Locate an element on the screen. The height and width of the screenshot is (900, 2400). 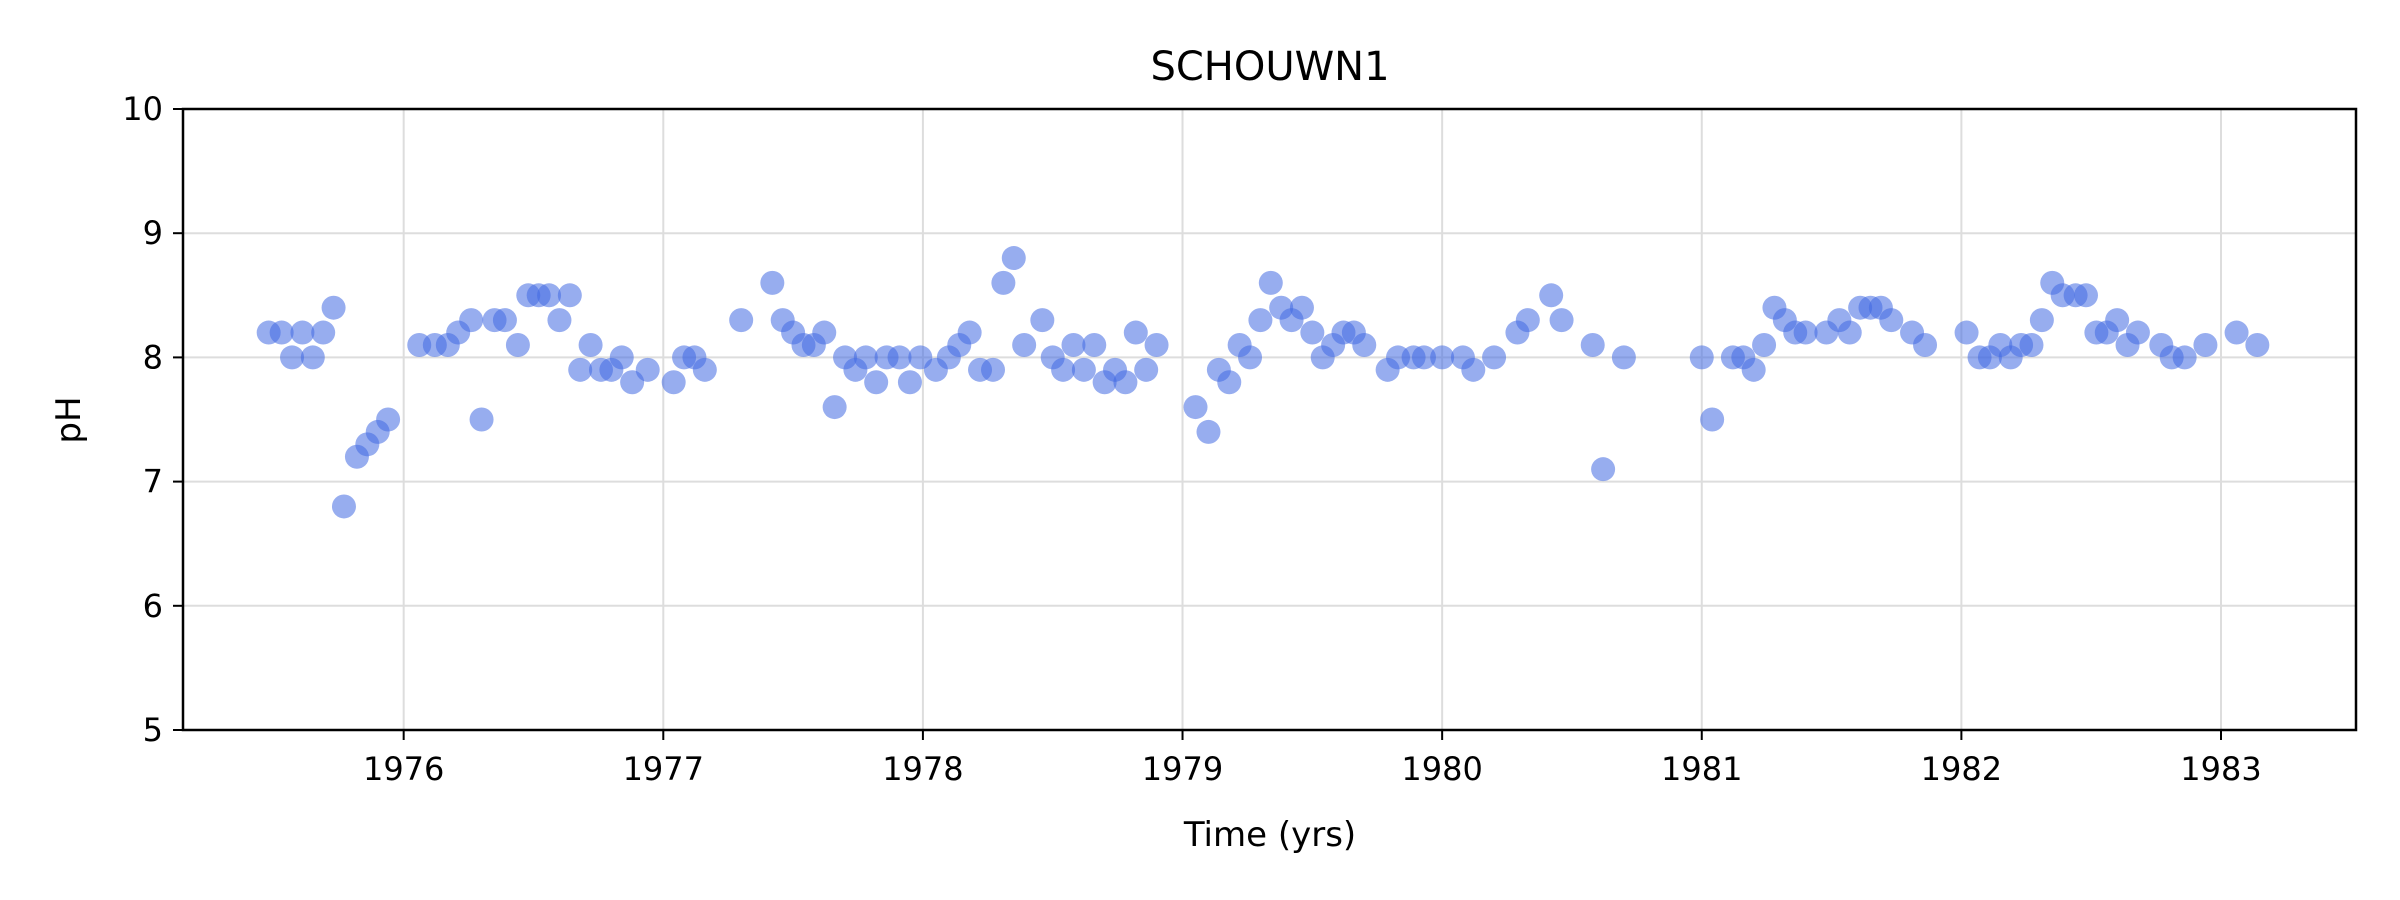
y-axis-label: pH is located at coordinates (69, 419).